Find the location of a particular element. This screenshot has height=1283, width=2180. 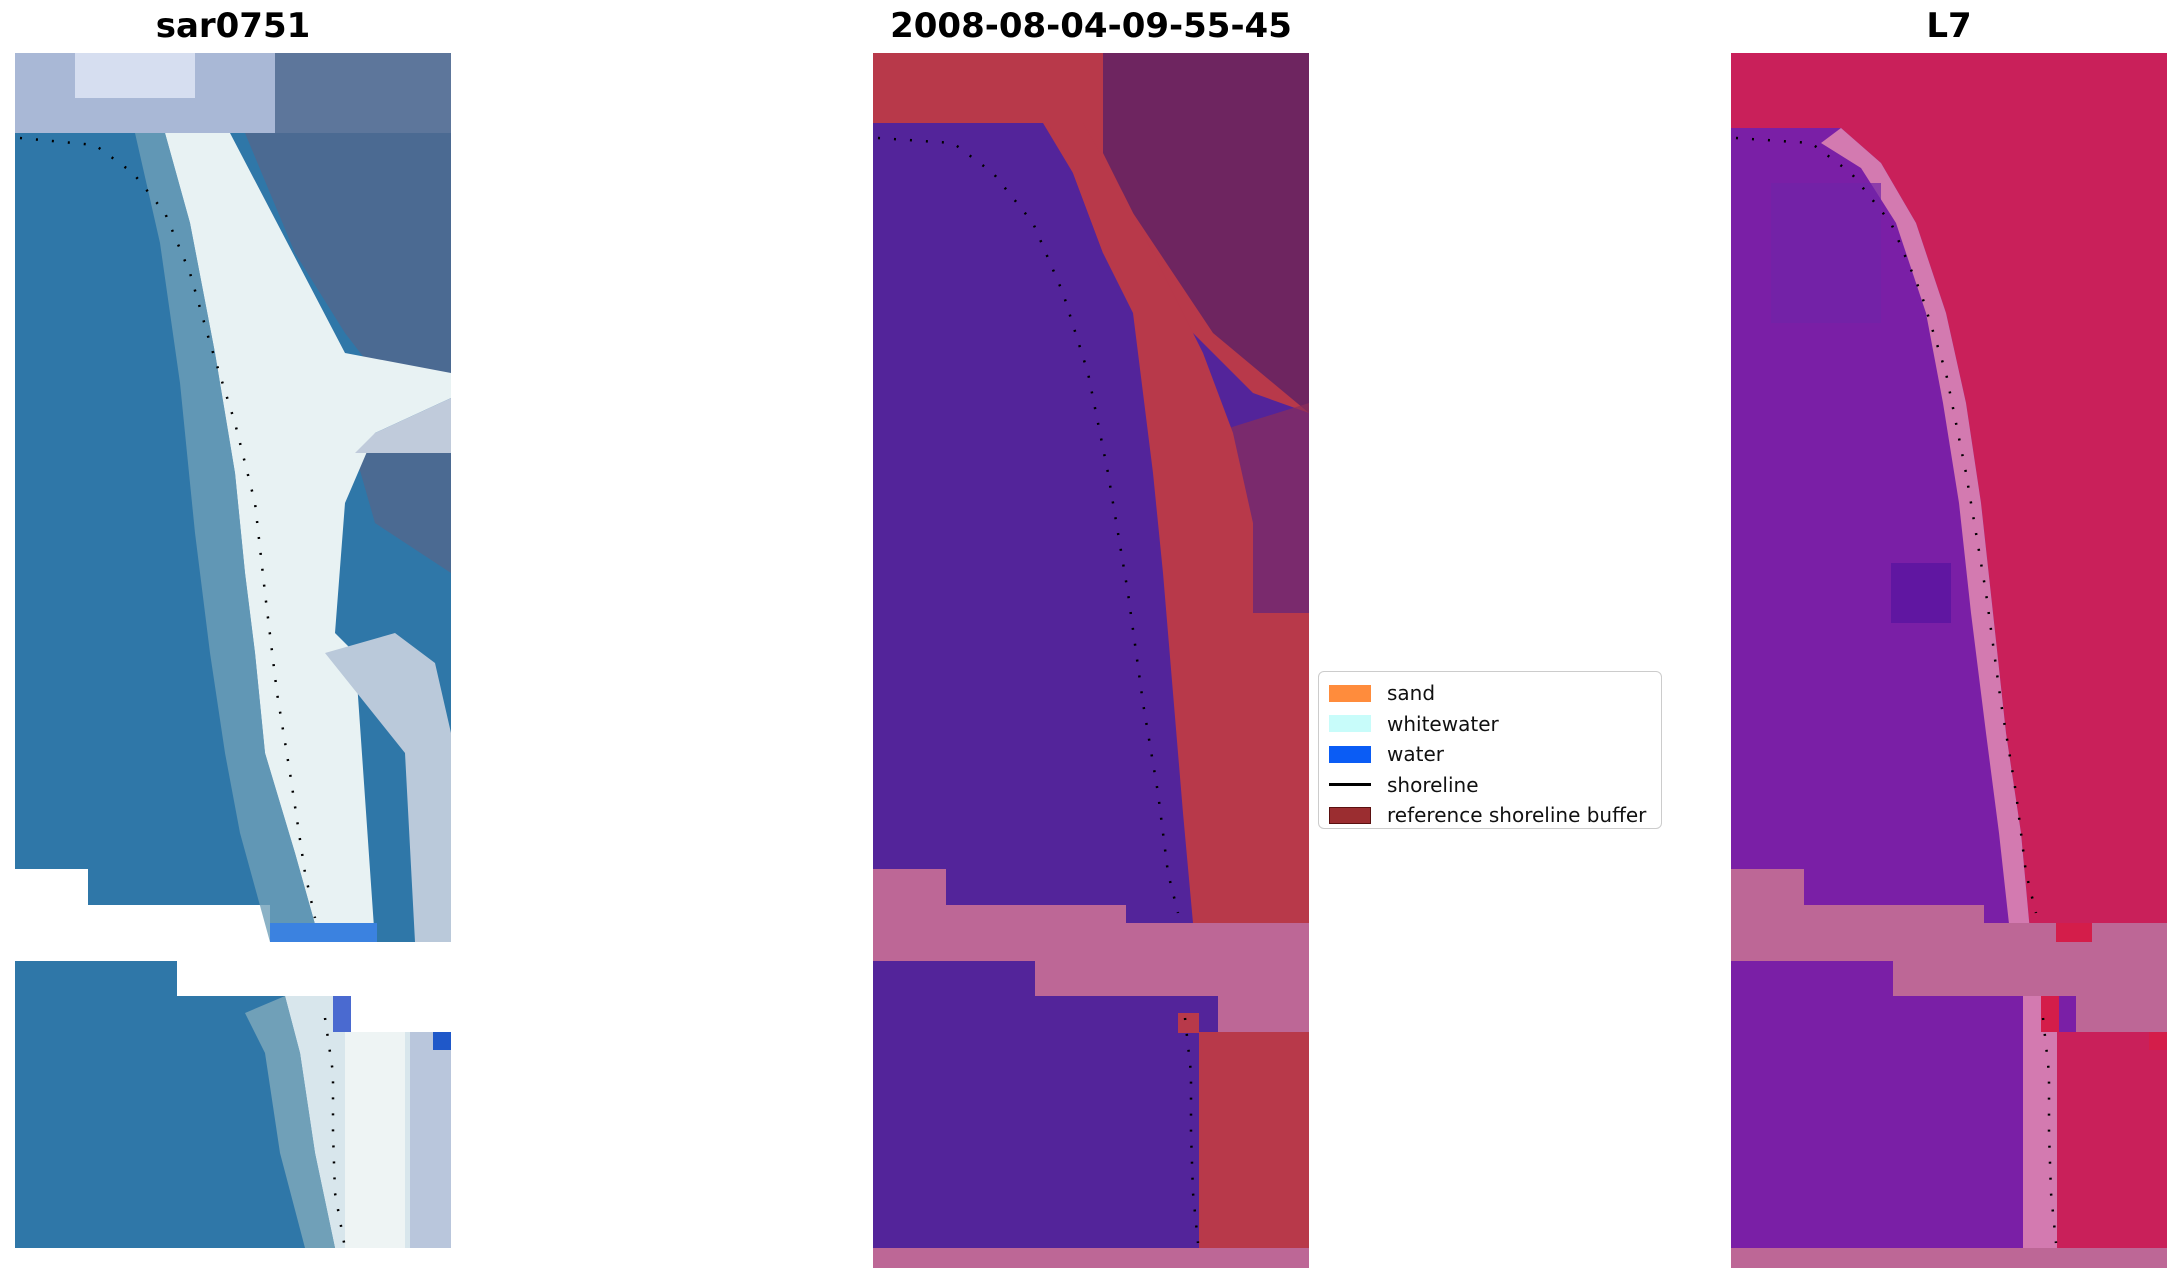

legend-label: reference shoreline buffer is located at coordinates (1517, 815).